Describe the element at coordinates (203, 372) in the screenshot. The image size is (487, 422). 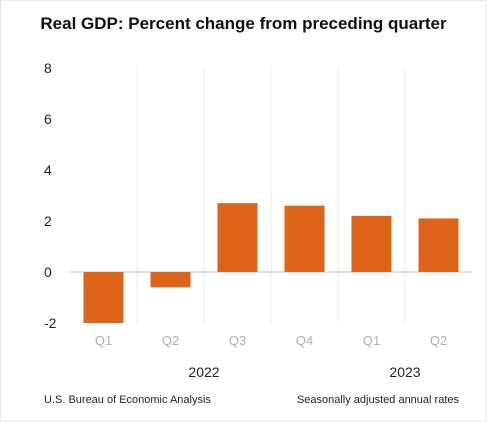
I see `year-label: 2022` at that location.